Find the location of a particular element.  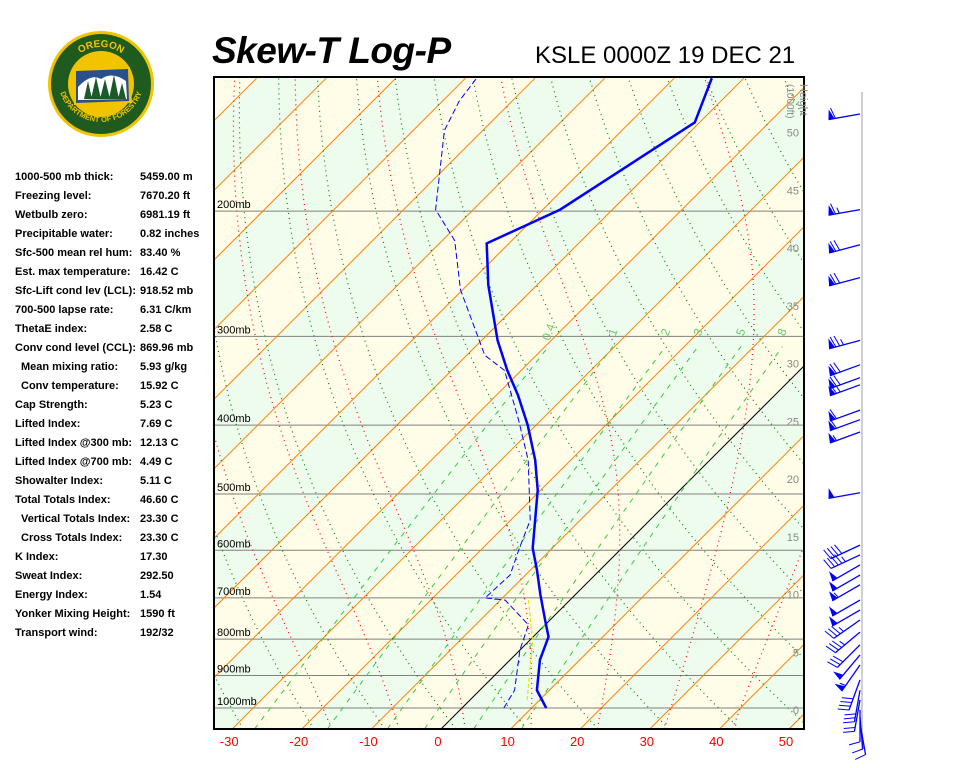

stat-label: Wetbulb zero: is located at coordinates (51, 215).